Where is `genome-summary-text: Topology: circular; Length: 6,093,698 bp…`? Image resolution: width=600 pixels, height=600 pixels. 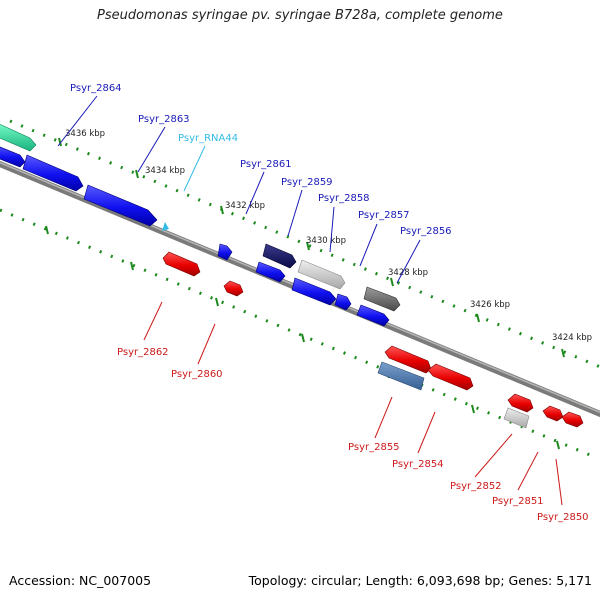 genome-summary-text: Topology: circular; Length: 6,093,698 bp… is located at coordinates (420, 580).